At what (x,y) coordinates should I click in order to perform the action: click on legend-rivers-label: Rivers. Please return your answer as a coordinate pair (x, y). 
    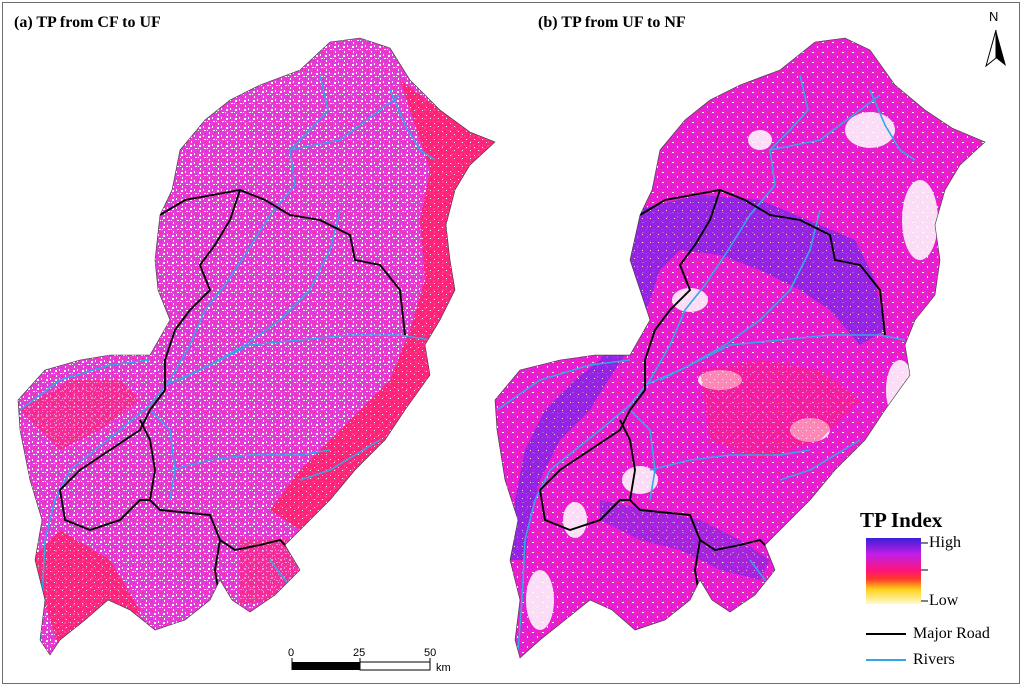
    Looking at the image, I should click on (934, 659).